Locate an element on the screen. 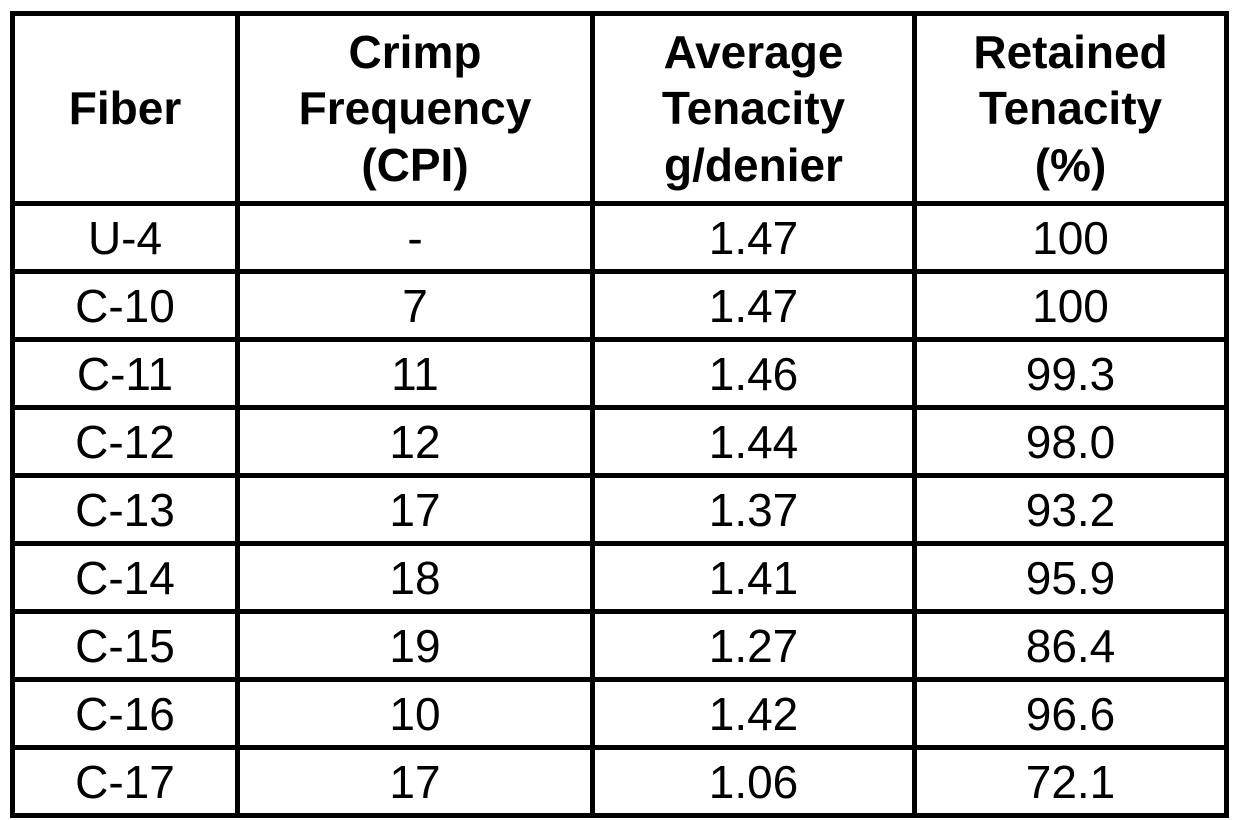 Image resolution: width=1235 pixels, height=820 pixels. table-row-c11: C-11 11 1.46 99.3 is located at coordinates (619, 373).